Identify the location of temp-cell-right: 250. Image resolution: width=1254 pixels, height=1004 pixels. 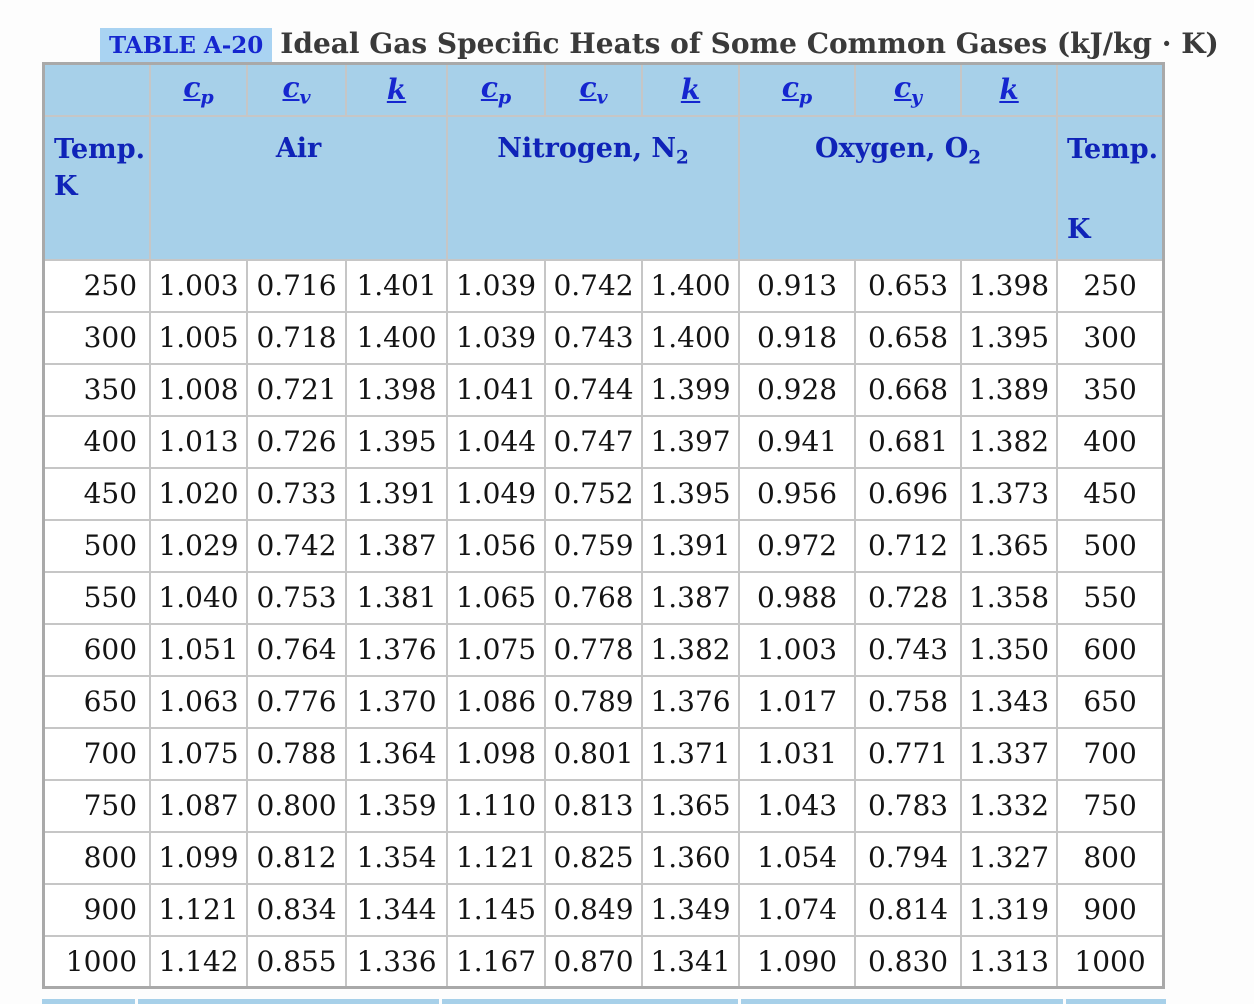
(1110, 285).